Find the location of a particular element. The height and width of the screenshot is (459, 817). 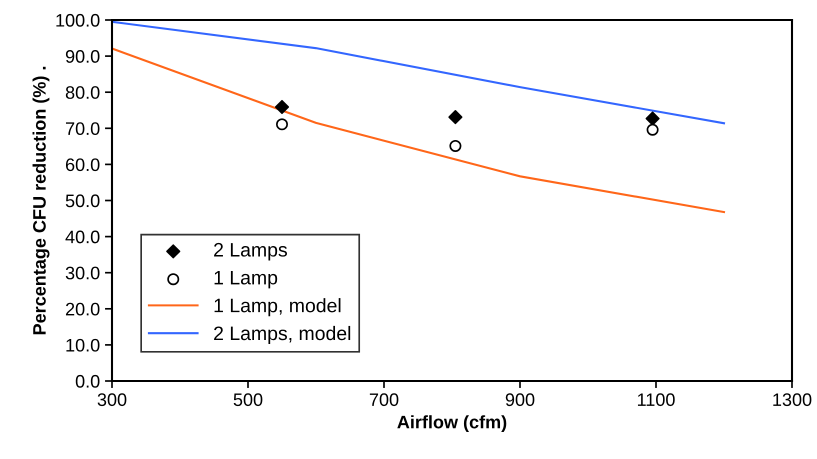

x-tick-label: 700 is located at coordinates (384, 399).